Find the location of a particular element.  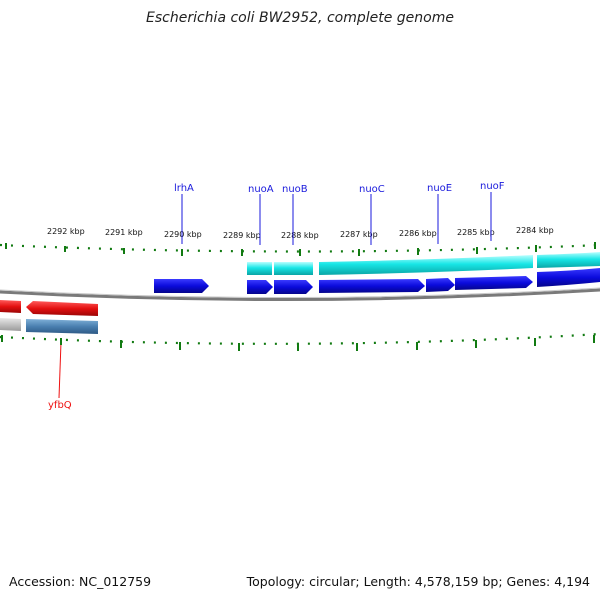

genome-backbone is located at coordinates (300, 295).